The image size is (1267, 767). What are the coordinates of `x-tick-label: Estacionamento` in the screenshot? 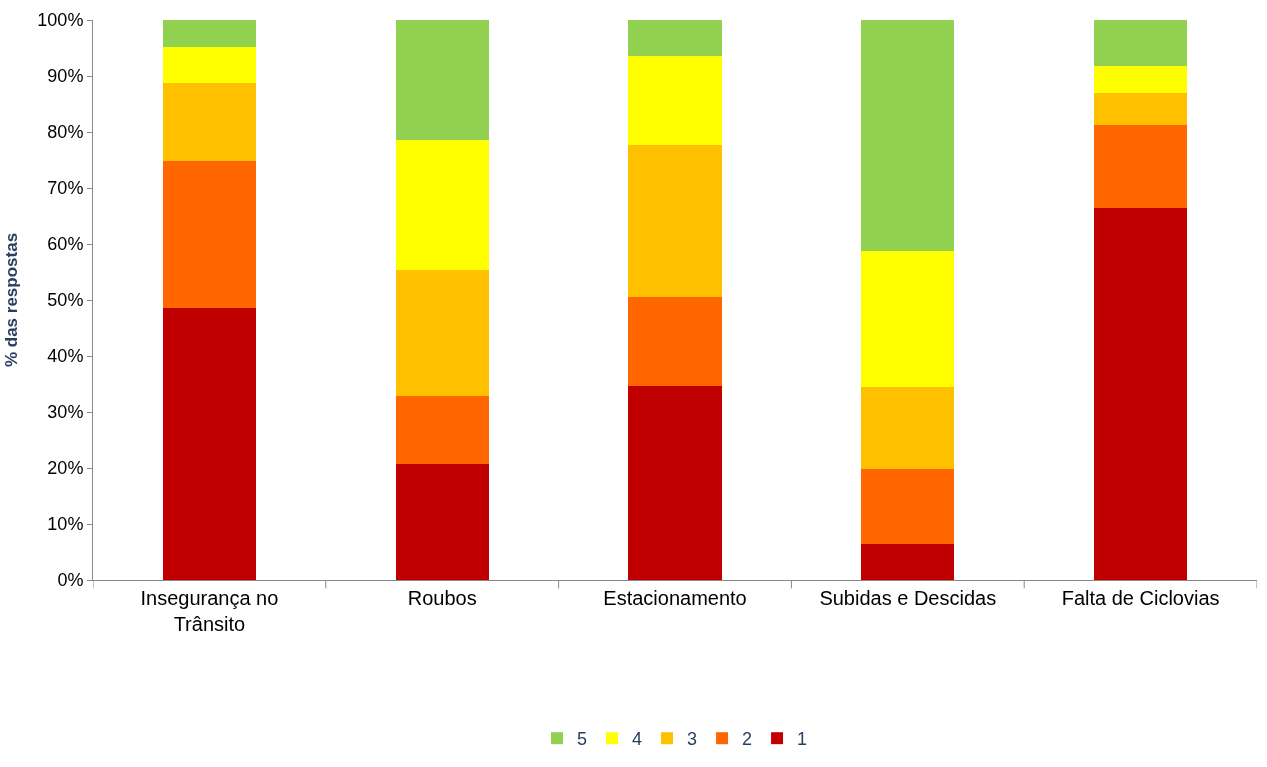 It's located at (675, 598).